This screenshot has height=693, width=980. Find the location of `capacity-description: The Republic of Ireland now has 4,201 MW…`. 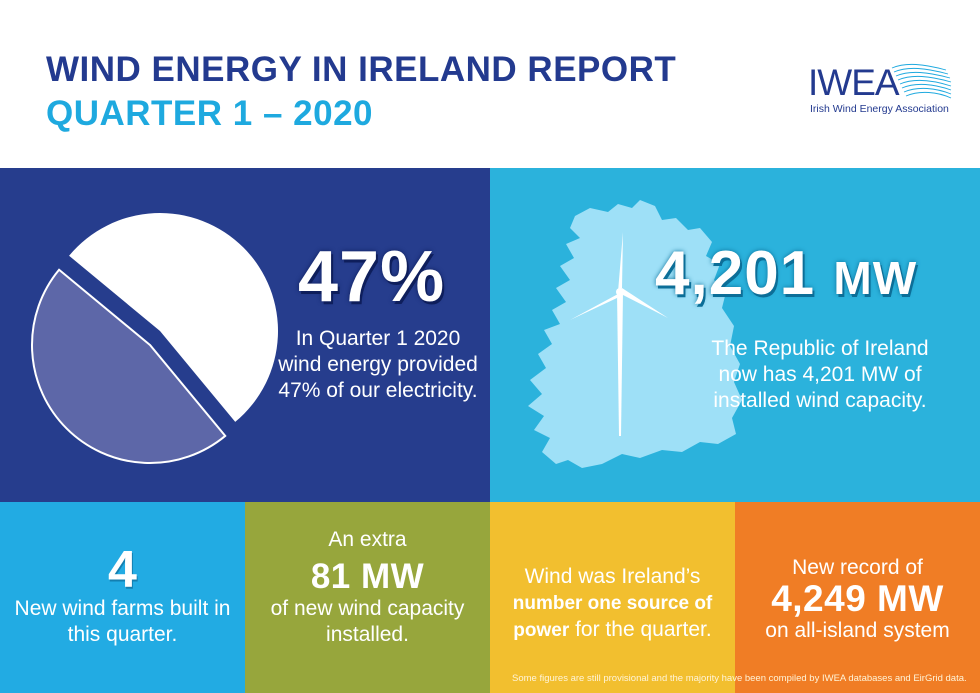

capacity-description: The Republic of Ireland now has 4,201 MW… is located at coordinates (820, 374).